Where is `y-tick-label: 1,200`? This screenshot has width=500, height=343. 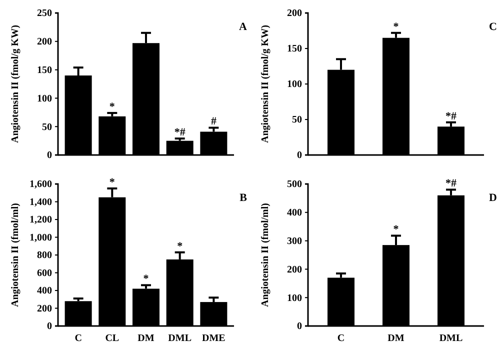 y-tick-label: 1,200 is located at coordinates (41, 220).